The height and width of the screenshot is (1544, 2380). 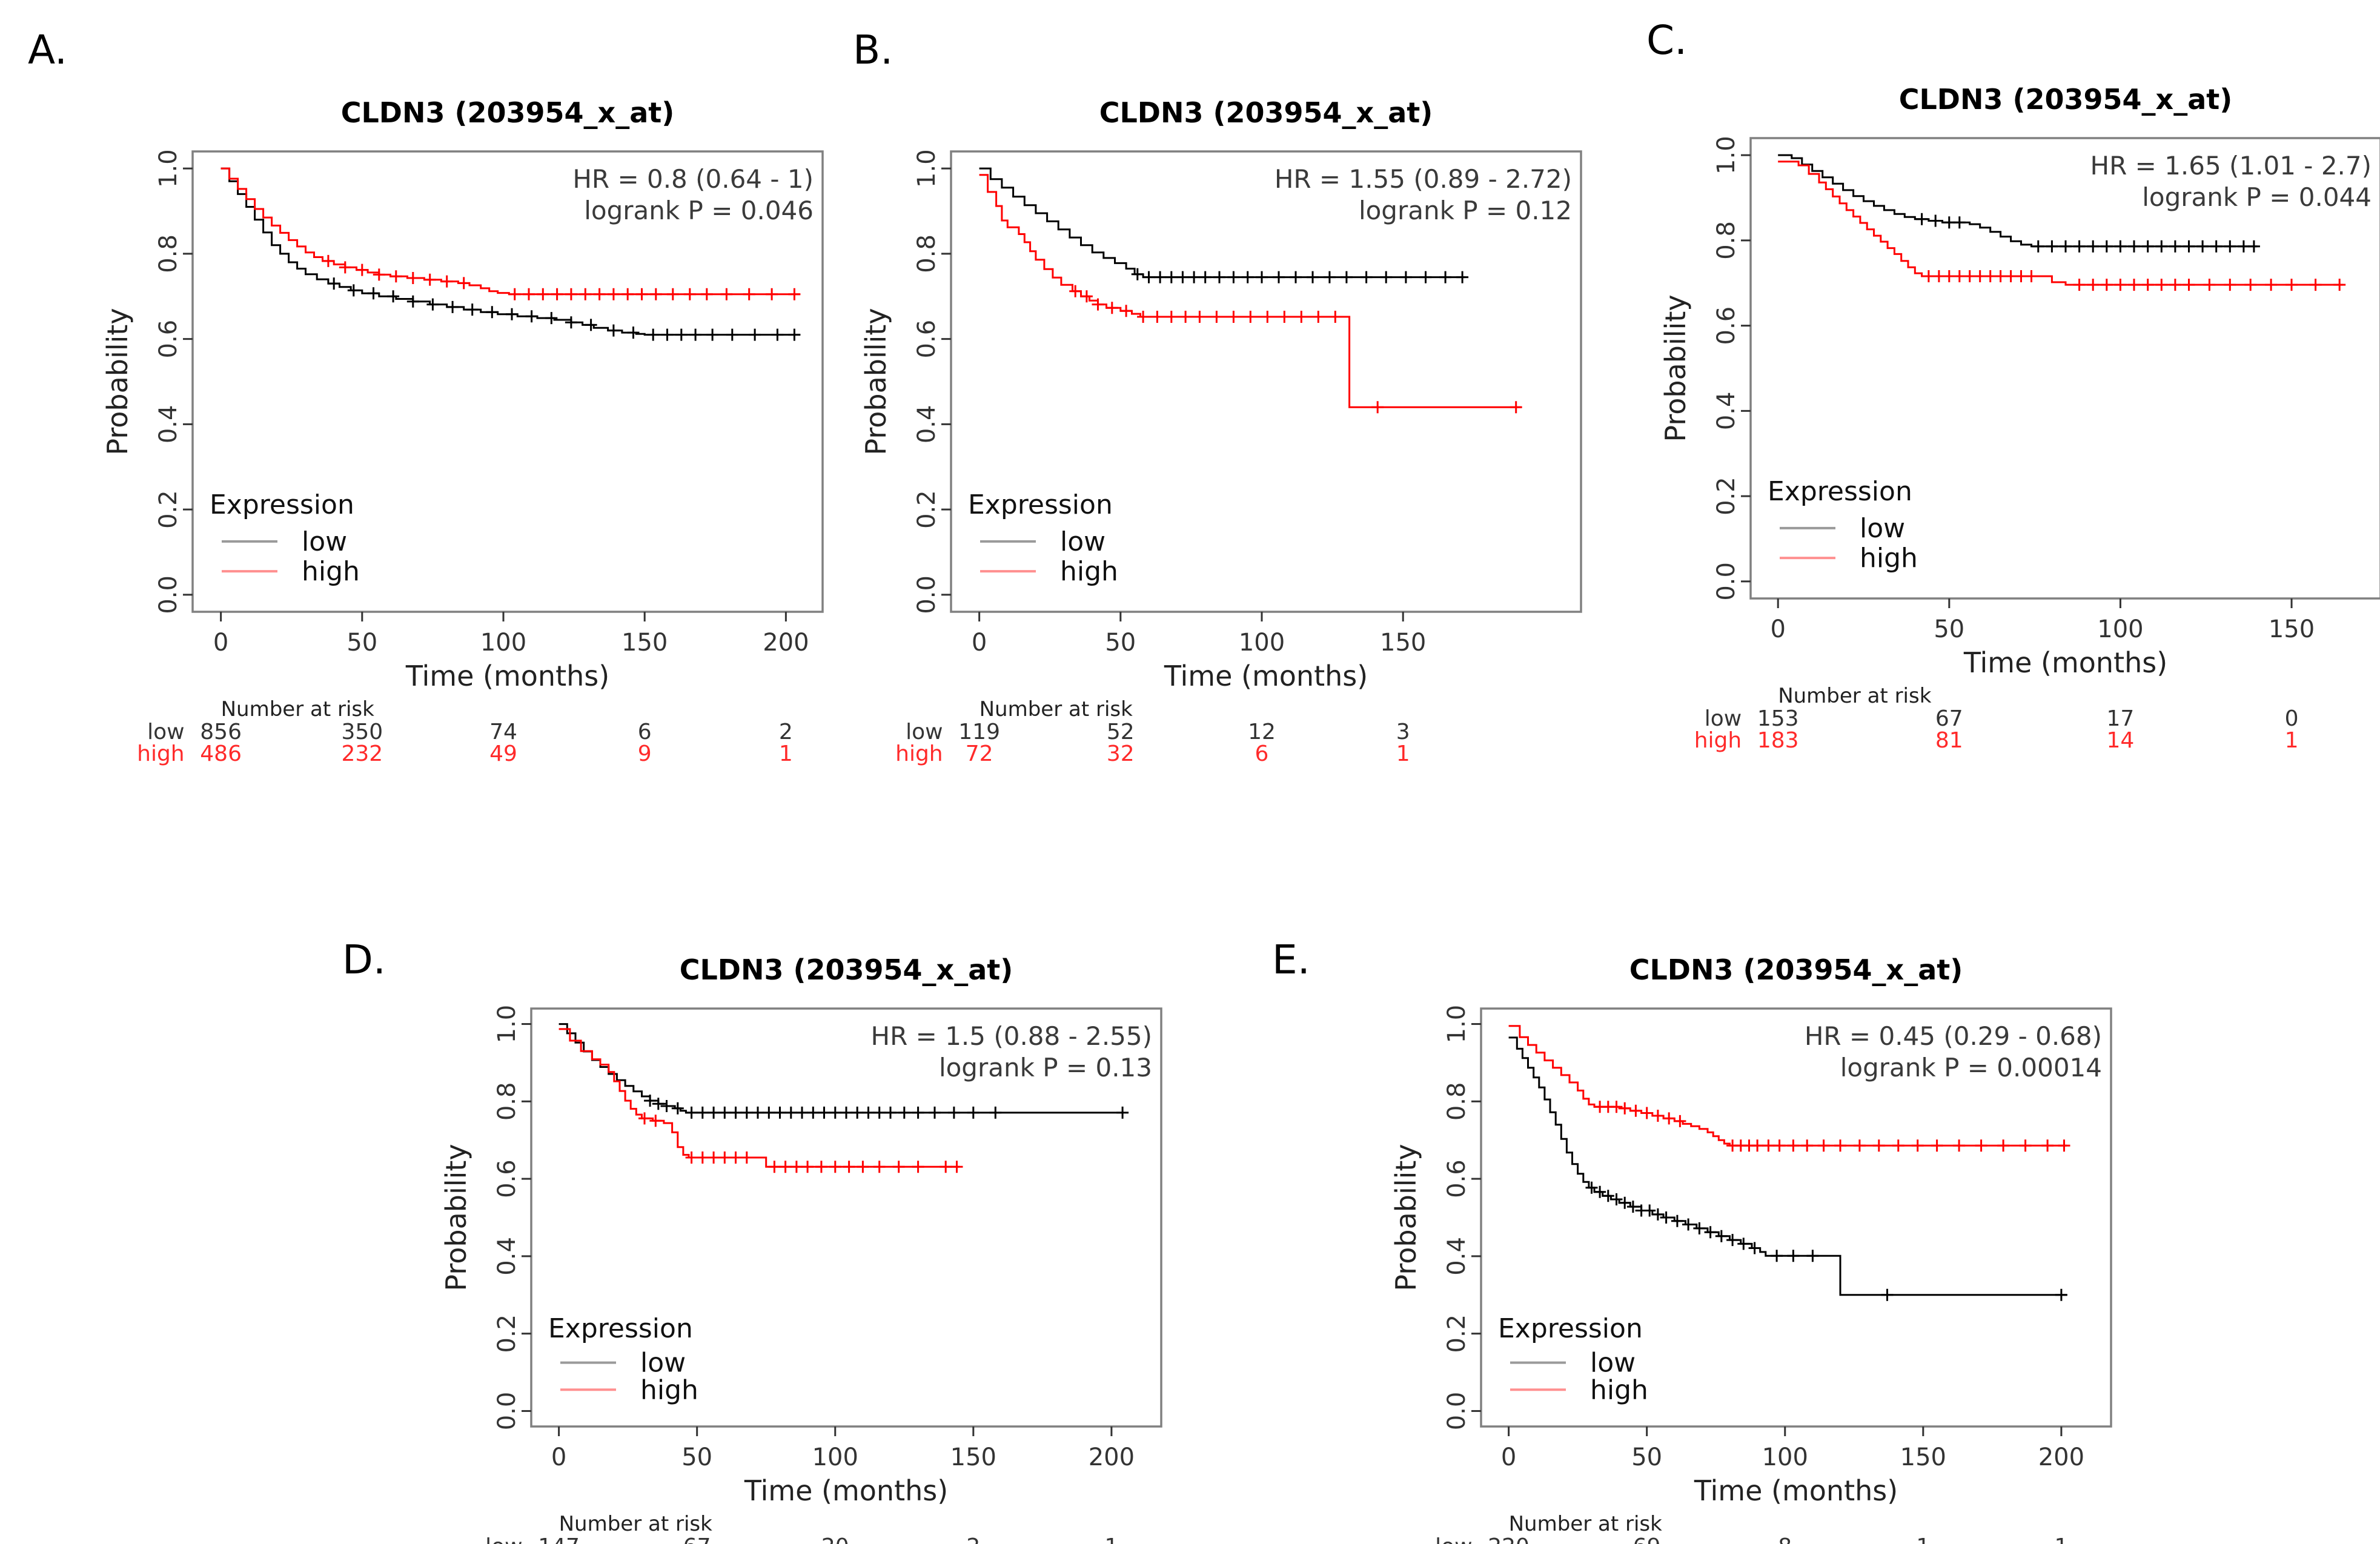 I want to click on y-tick-label: 0.0, so click(x=1457, y=1411).